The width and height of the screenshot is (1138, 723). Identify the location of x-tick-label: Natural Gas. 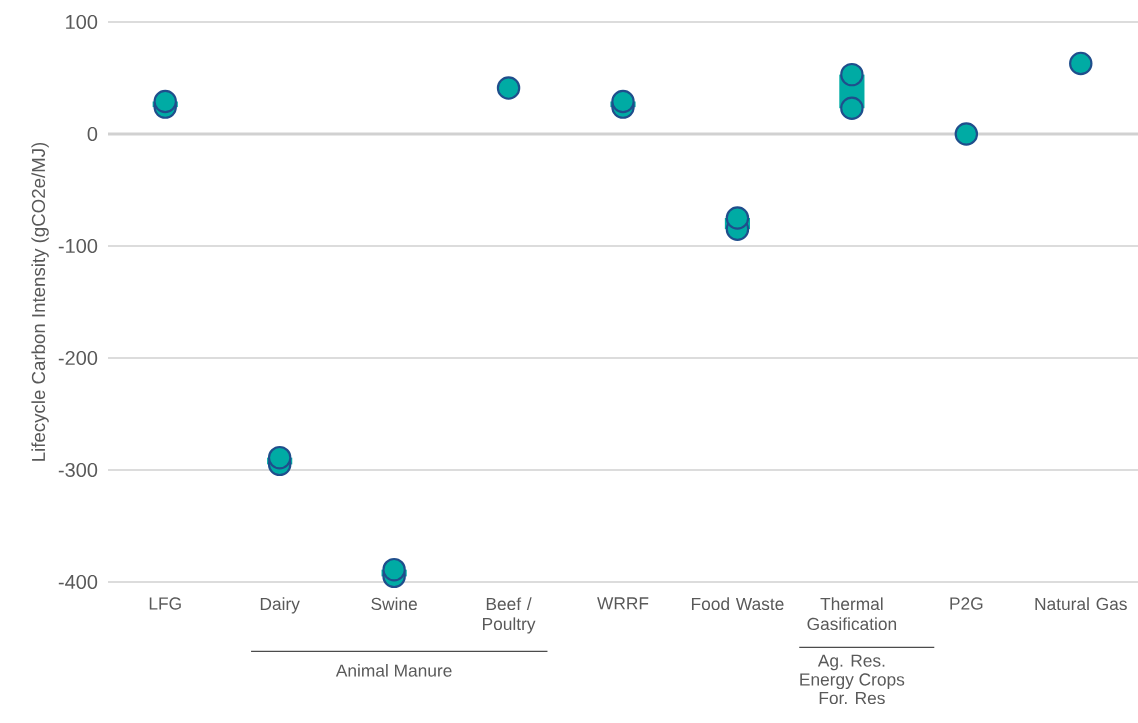
(1081, 604).